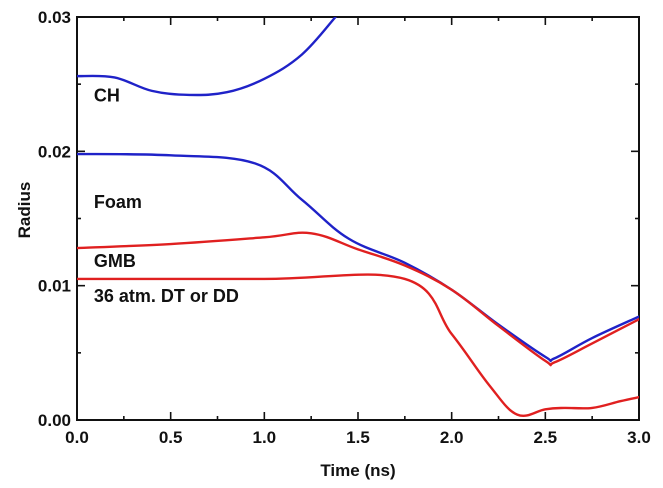  I want to click on x-tick-label: 1.5, so click(358, 437).